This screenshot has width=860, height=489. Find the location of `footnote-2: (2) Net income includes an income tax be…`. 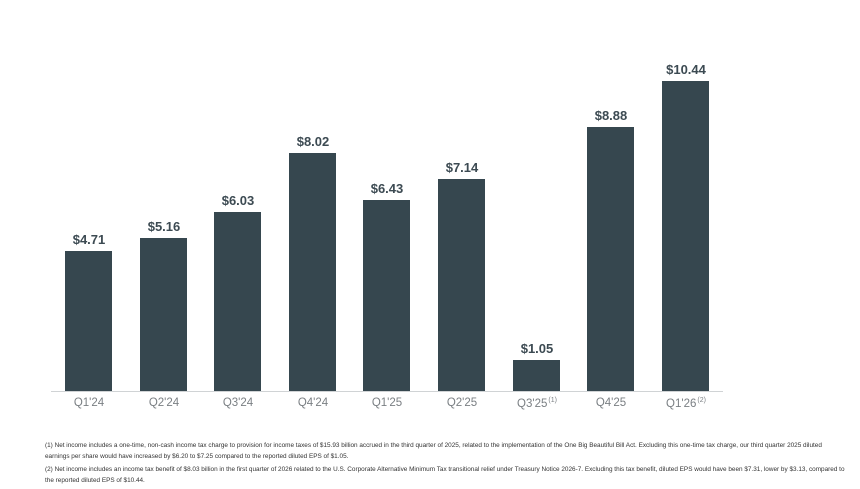

footnote-2: (2) Net income includes an income tax be… is located at coordinates (445, 475).